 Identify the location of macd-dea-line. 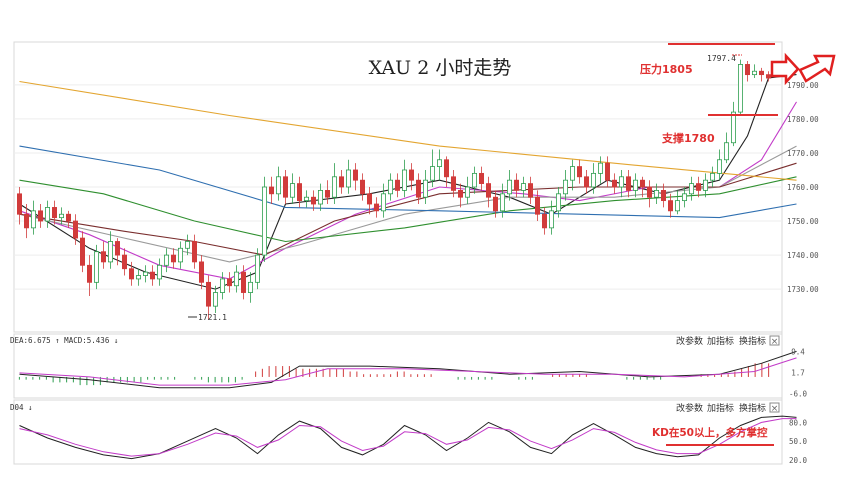
(408, 371).